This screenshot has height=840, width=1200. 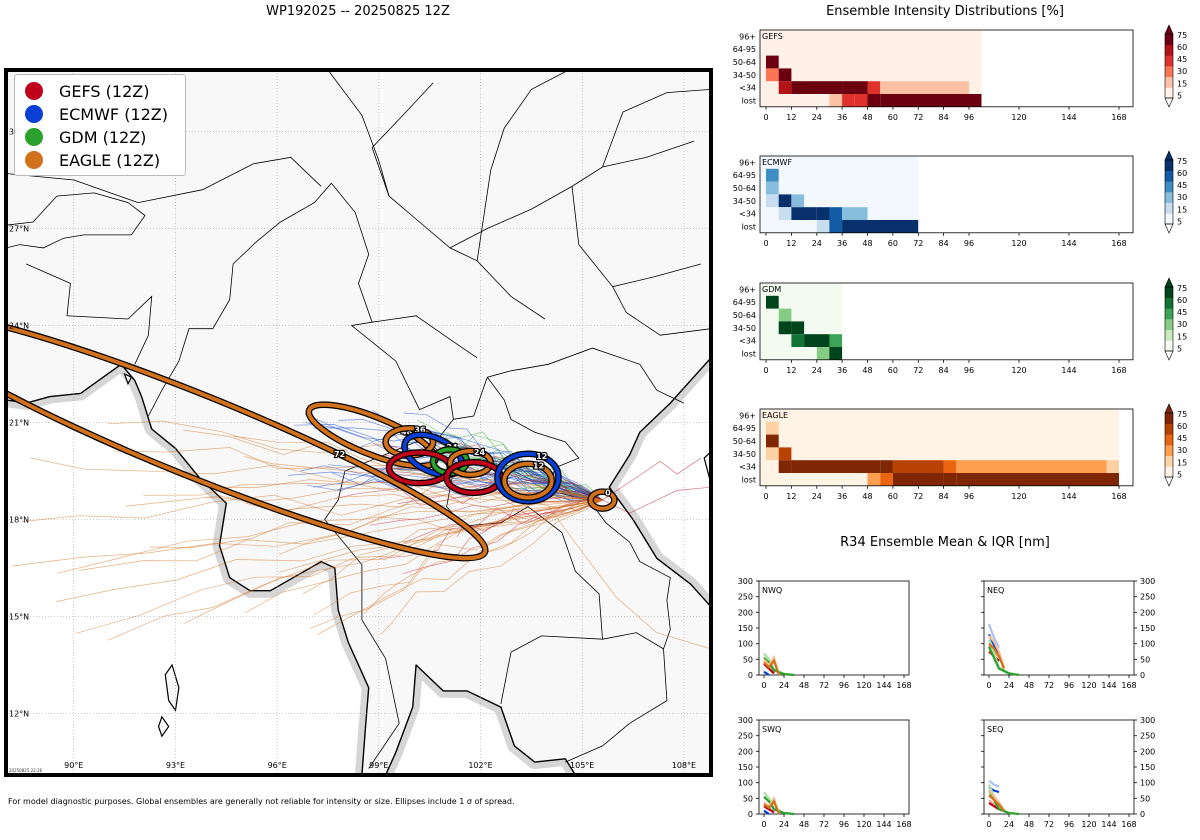 I want to click on gdm-legend-marker, so click(x=34, y=137).